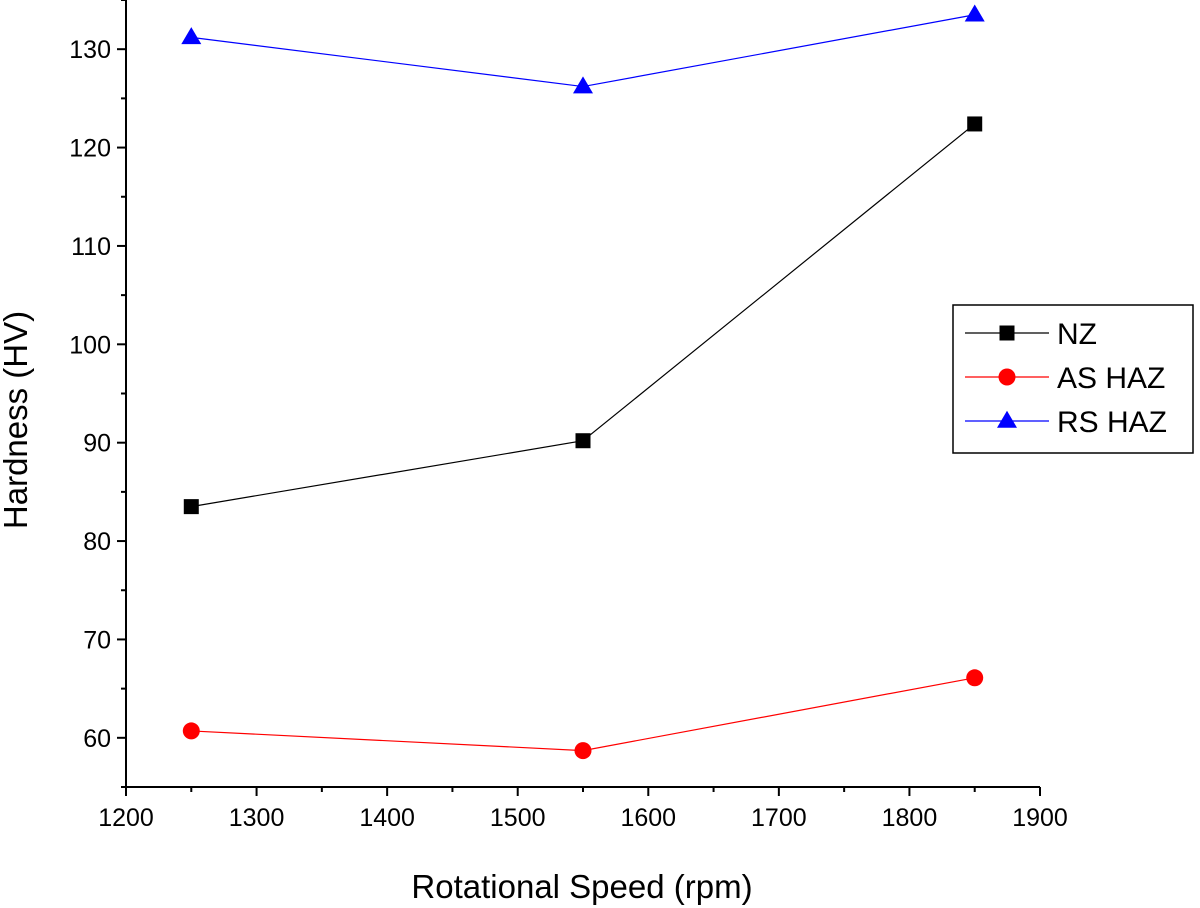 Image resolution: width=1200 pixels, height=908 pixels. What do you see at coordinates (1040, 818) in the screenshot?
I see `x-tick-label: 1900` at bounding box center [1040, 818].